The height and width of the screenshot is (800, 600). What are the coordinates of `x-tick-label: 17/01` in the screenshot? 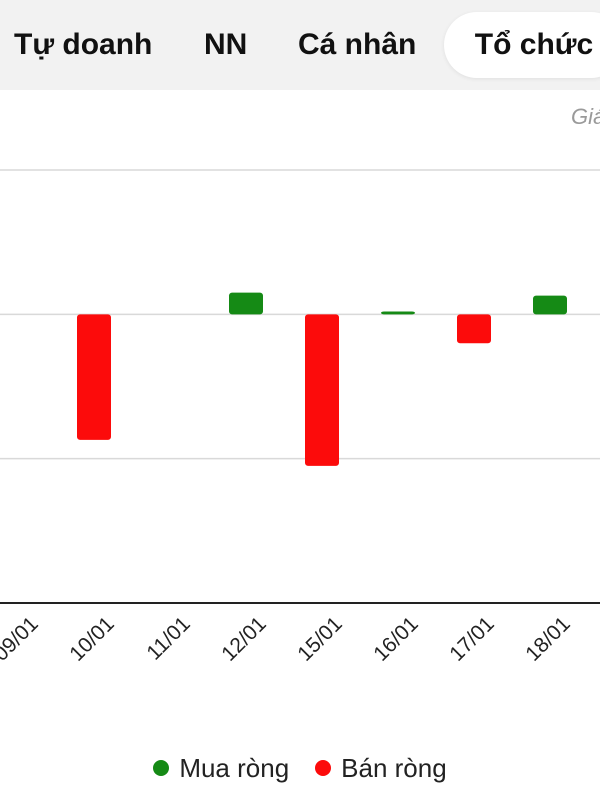 It's located at (471, 638).